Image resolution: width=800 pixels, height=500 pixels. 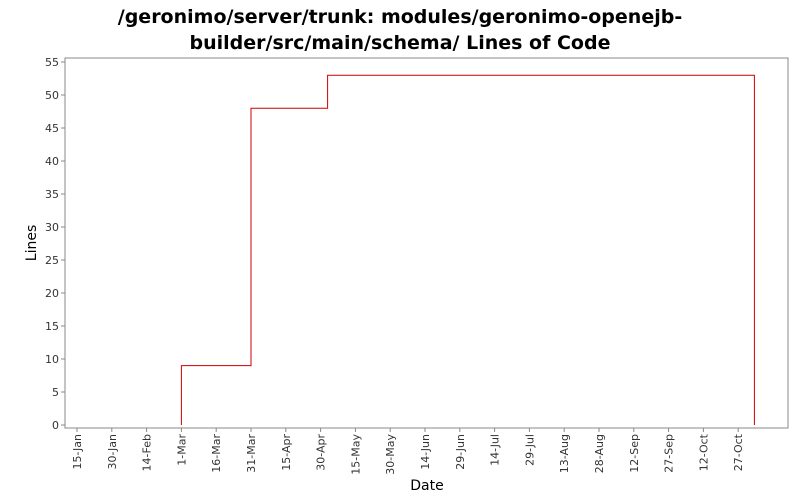 I want to click on x-tick-label: 14-Jul, so click(x=495, y=450).